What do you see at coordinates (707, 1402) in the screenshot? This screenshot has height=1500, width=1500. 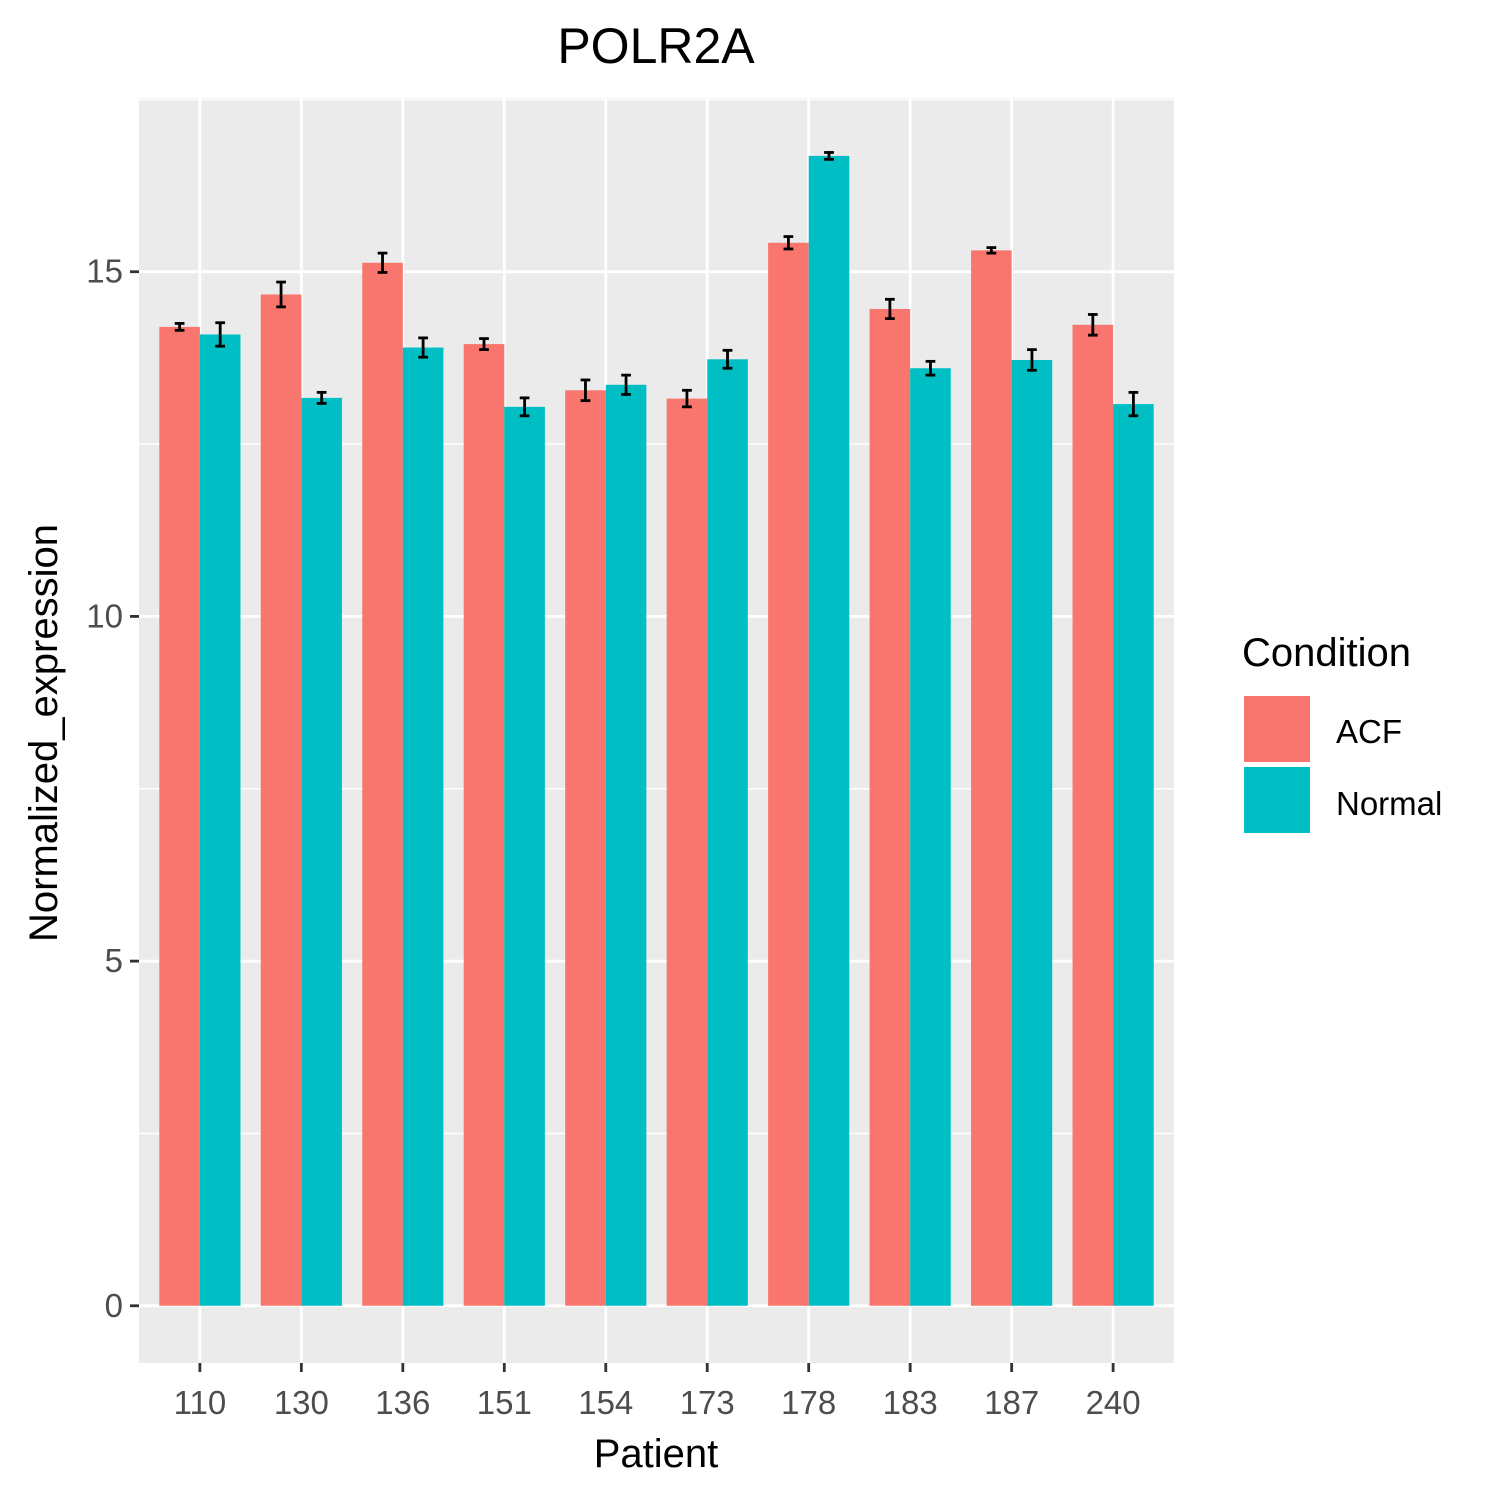 I see `x-tick-label: 173` at bounding box center [707, 1402].